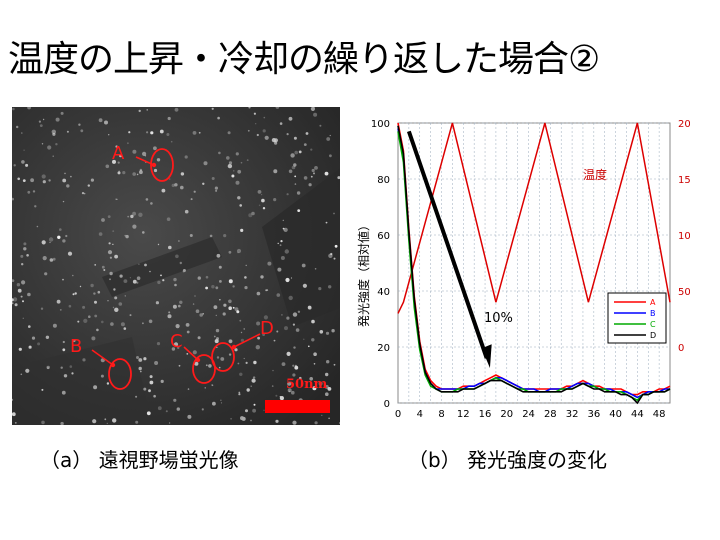 The height and width of the screenshot is (540, 720). Describe the element at coordinates (684, 292) in the screenshot. I see `y2-tick-label: 50` at that location.